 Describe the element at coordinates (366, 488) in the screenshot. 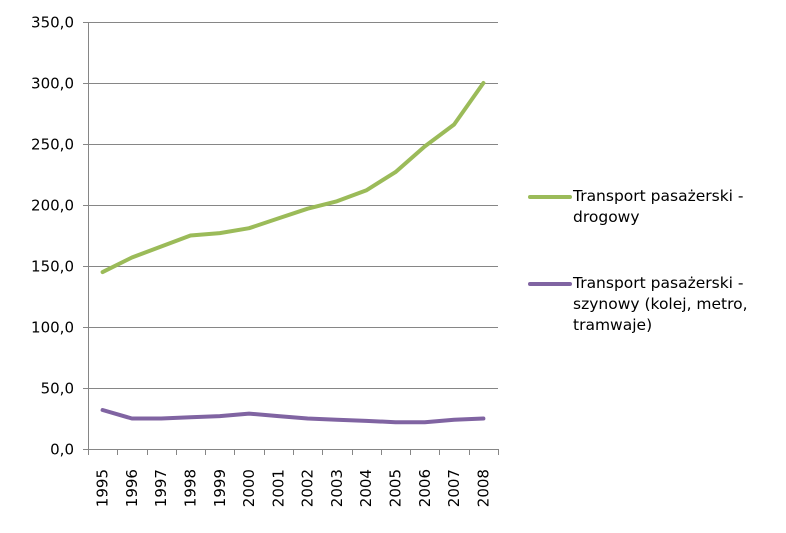

I see `x-tick-label: 2004` at that location.